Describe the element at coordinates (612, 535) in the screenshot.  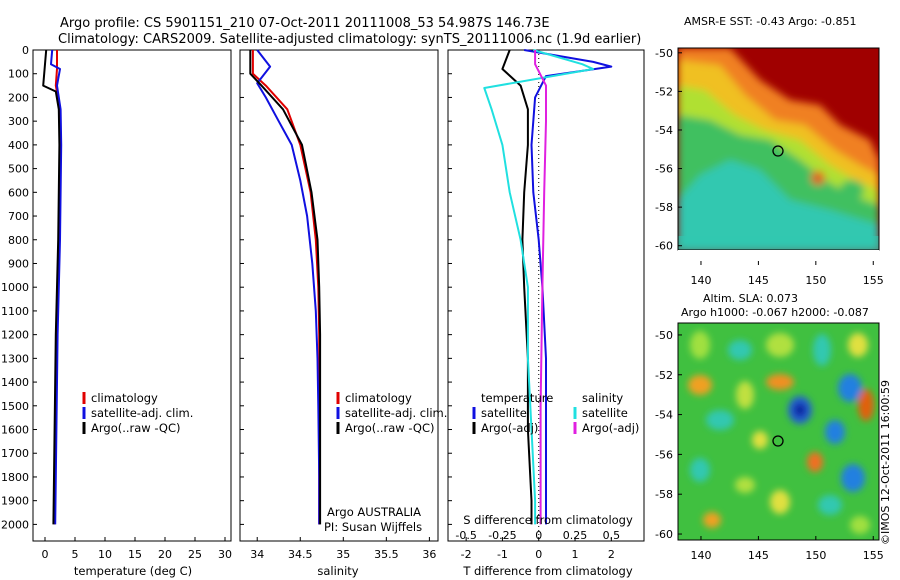
I see `s-diff-tick-label: 0.5` at that location.